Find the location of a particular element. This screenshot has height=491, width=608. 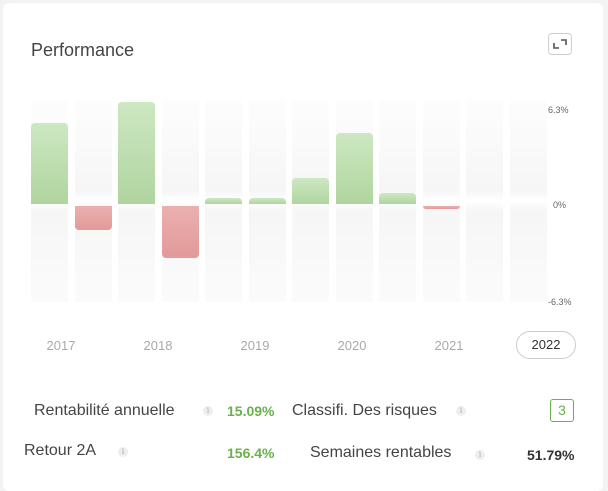

return-2y-value: 156.4% is located at coordinates (251, 453).